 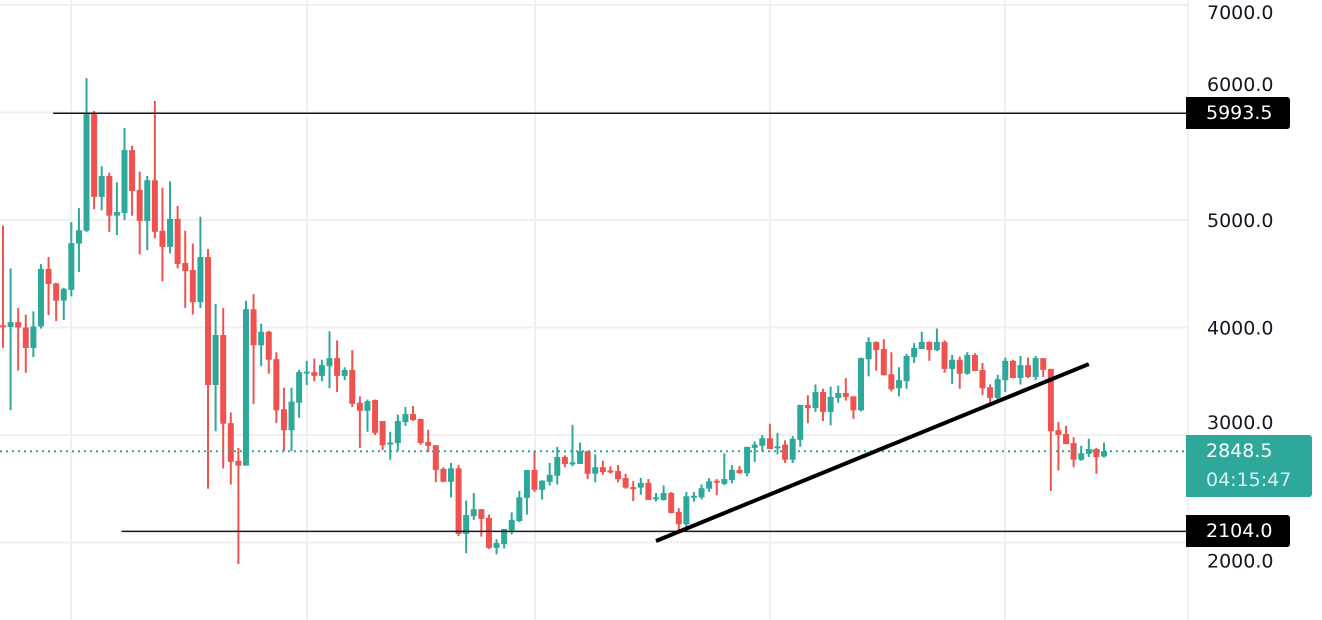 What do you see at coordinates (1238, 113) in the screenshot?
I see `level-high-price-tag: 5993.5` at bounding box center [1238, 113].